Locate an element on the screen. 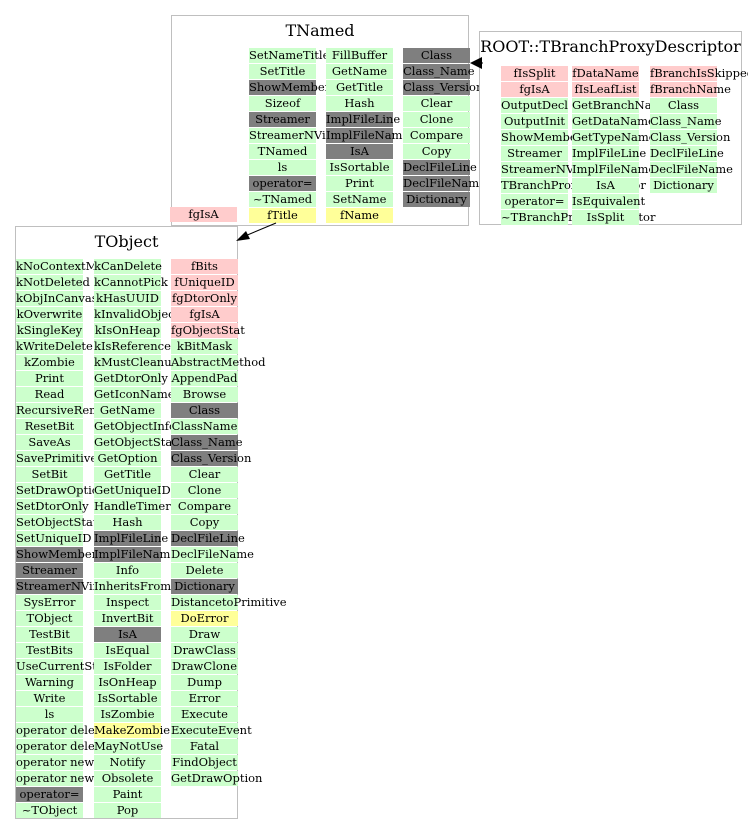 The image size is (748, 833). member-iszombie-tobject: IsZombie is located at coordinates (127, 714).